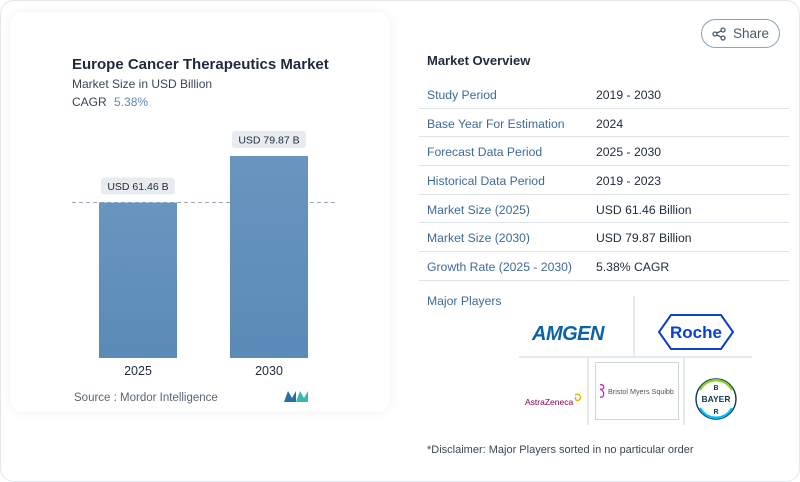  What do you see at coordinates (715, 388) in the screenshot?
I see `bayer-logo-b-top: B` at bounding box center [715, 388].